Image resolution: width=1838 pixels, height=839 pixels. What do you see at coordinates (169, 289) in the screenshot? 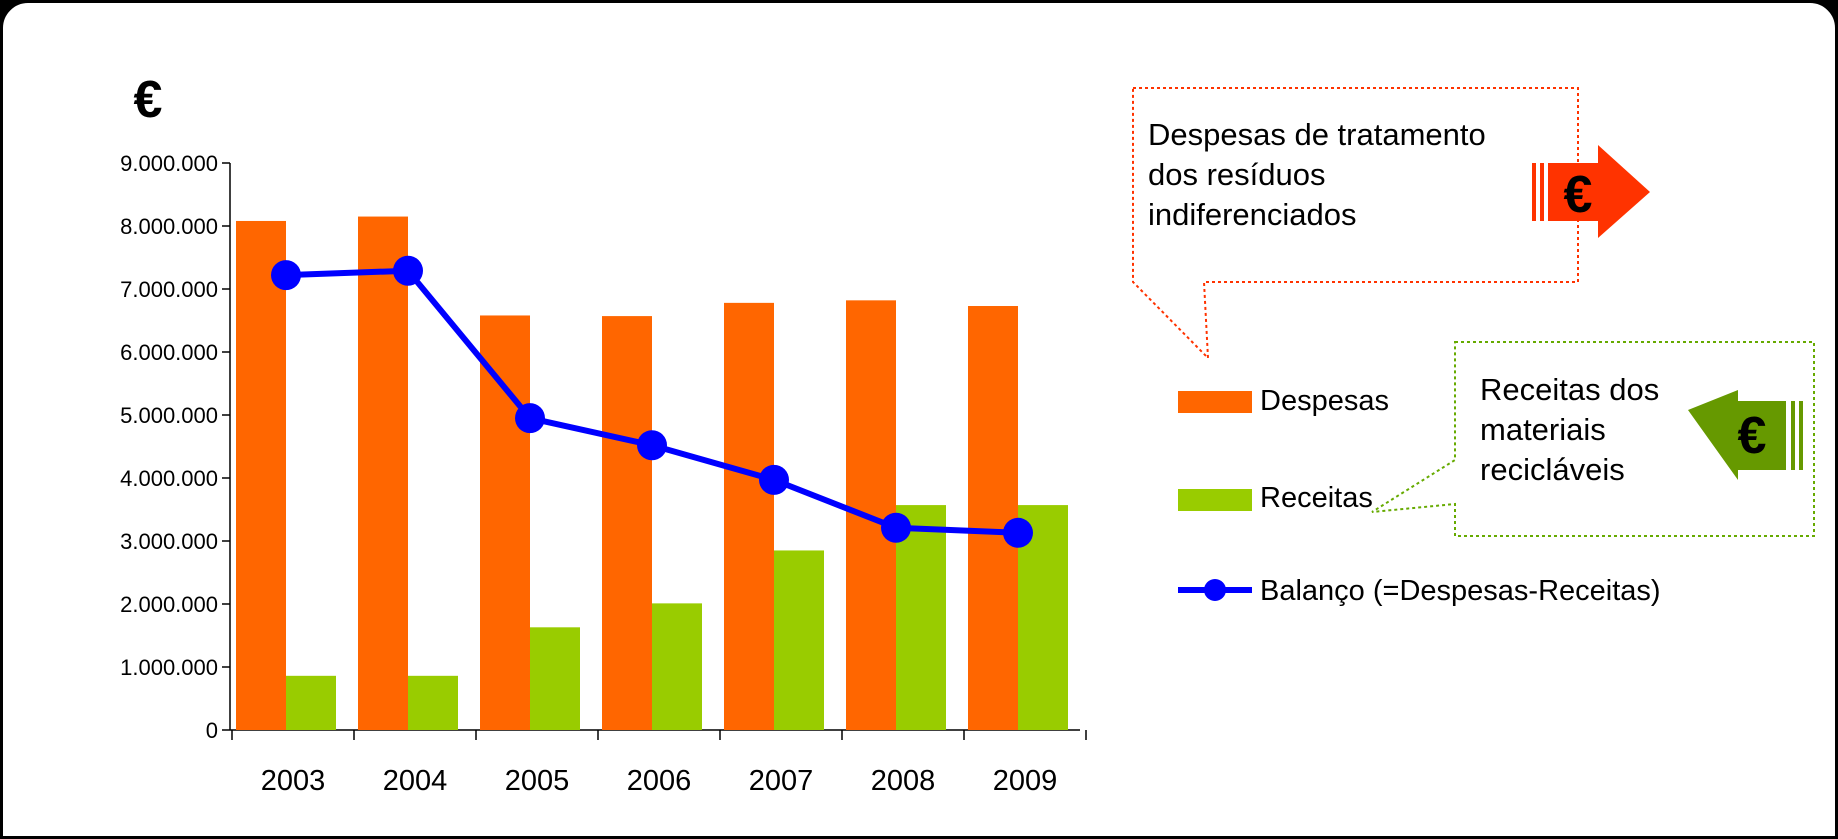
I see `y-tick-label: 7.000.000` at bounding box center [169, 289].